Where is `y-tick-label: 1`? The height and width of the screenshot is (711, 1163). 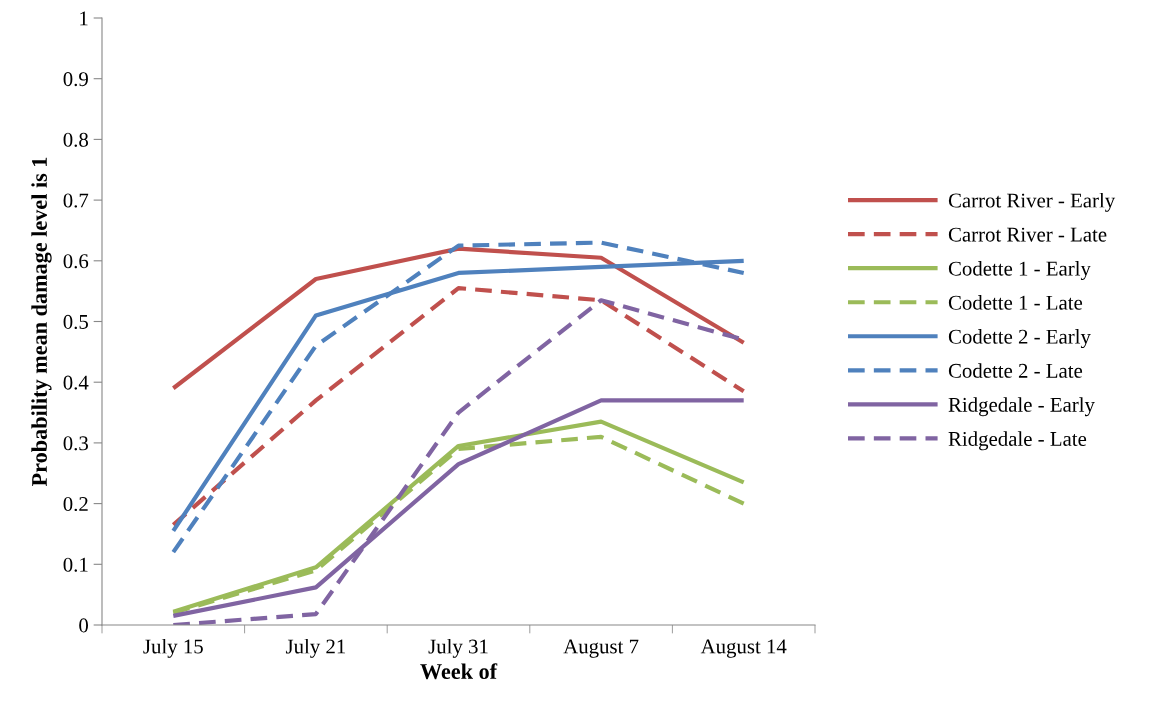 y-tick-label: 1 is located at coordinates (84, 18).